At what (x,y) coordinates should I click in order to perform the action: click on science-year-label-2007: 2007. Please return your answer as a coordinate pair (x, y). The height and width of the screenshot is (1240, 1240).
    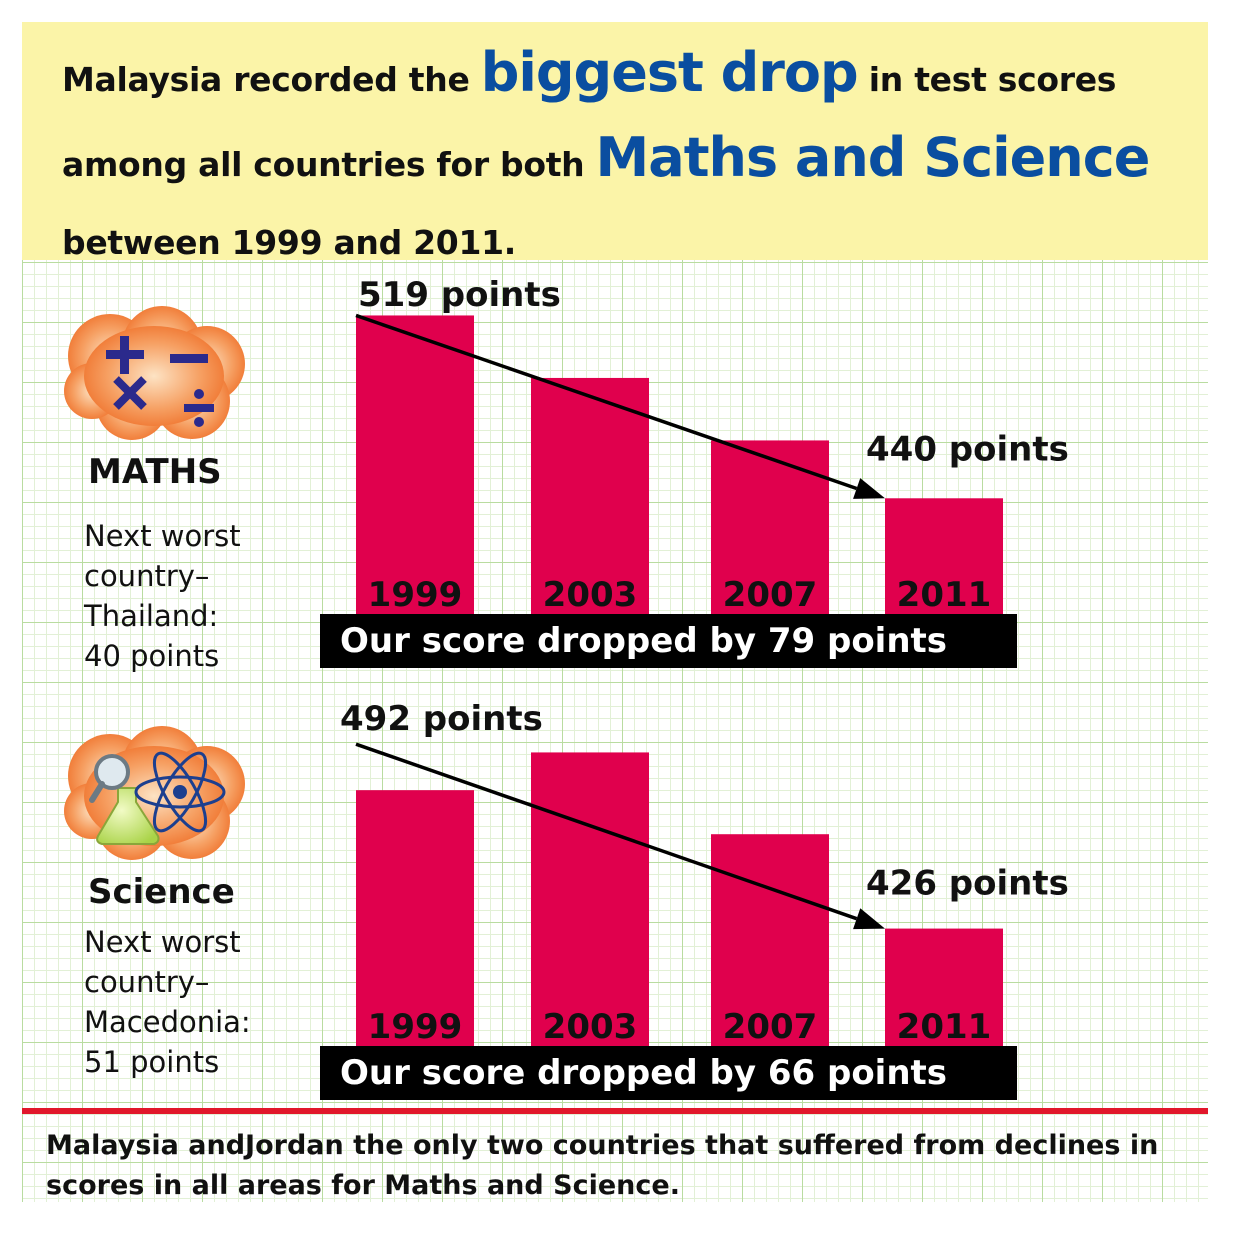
    Looking at the image, I should click on (770, 1027).